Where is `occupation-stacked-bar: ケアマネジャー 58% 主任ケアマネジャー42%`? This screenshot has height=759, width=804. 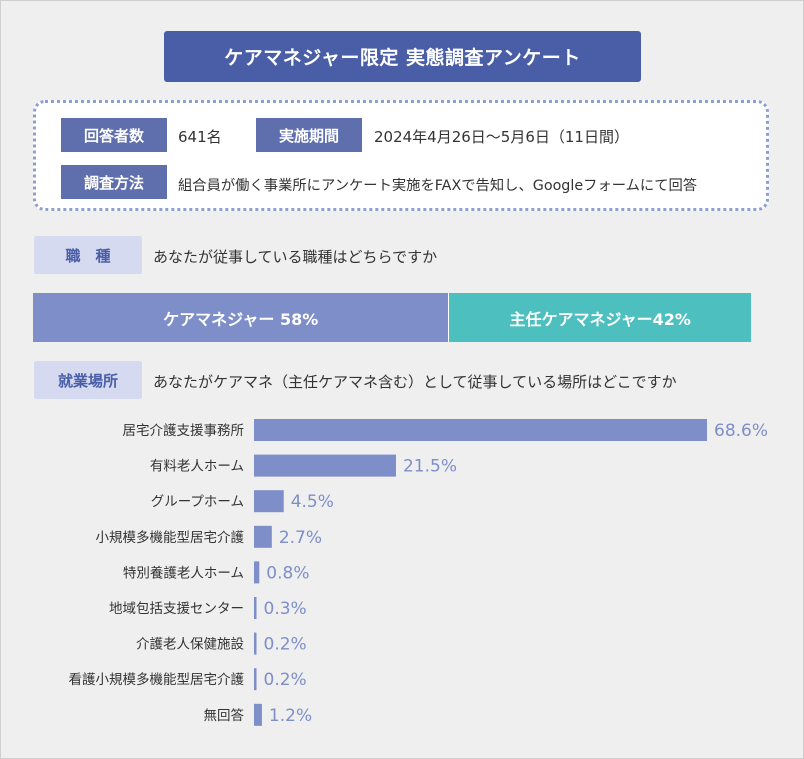
occupation-stacked-bar: ケアマネジャー 58% 主任ケアマネジャー42% is located at coordinates (392, 317).